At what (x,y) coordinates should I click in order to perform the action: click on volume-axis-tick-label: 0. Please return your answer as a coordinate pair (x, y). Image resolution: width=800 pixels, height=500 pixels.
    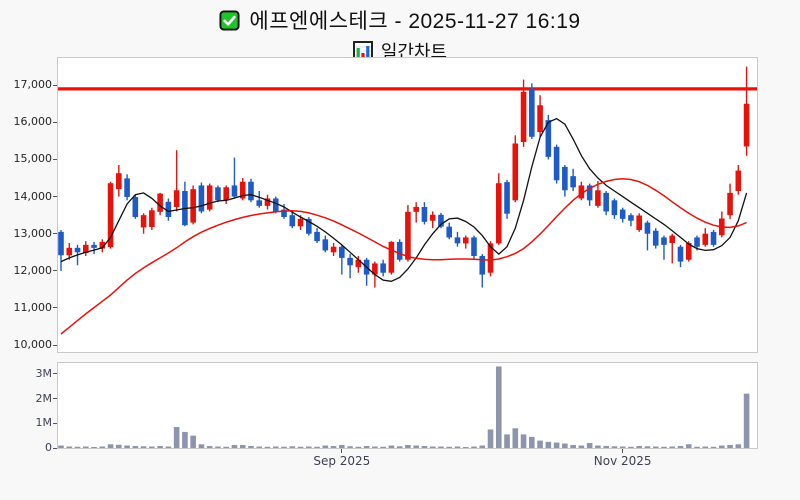
    Looking at the image, I should click on (48, 447).